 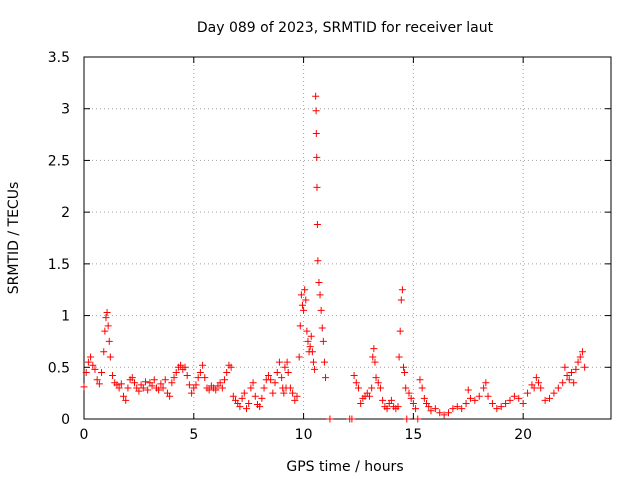 I want to click on x-axis-label: GPS time / hours, so click(x=344, y=467).